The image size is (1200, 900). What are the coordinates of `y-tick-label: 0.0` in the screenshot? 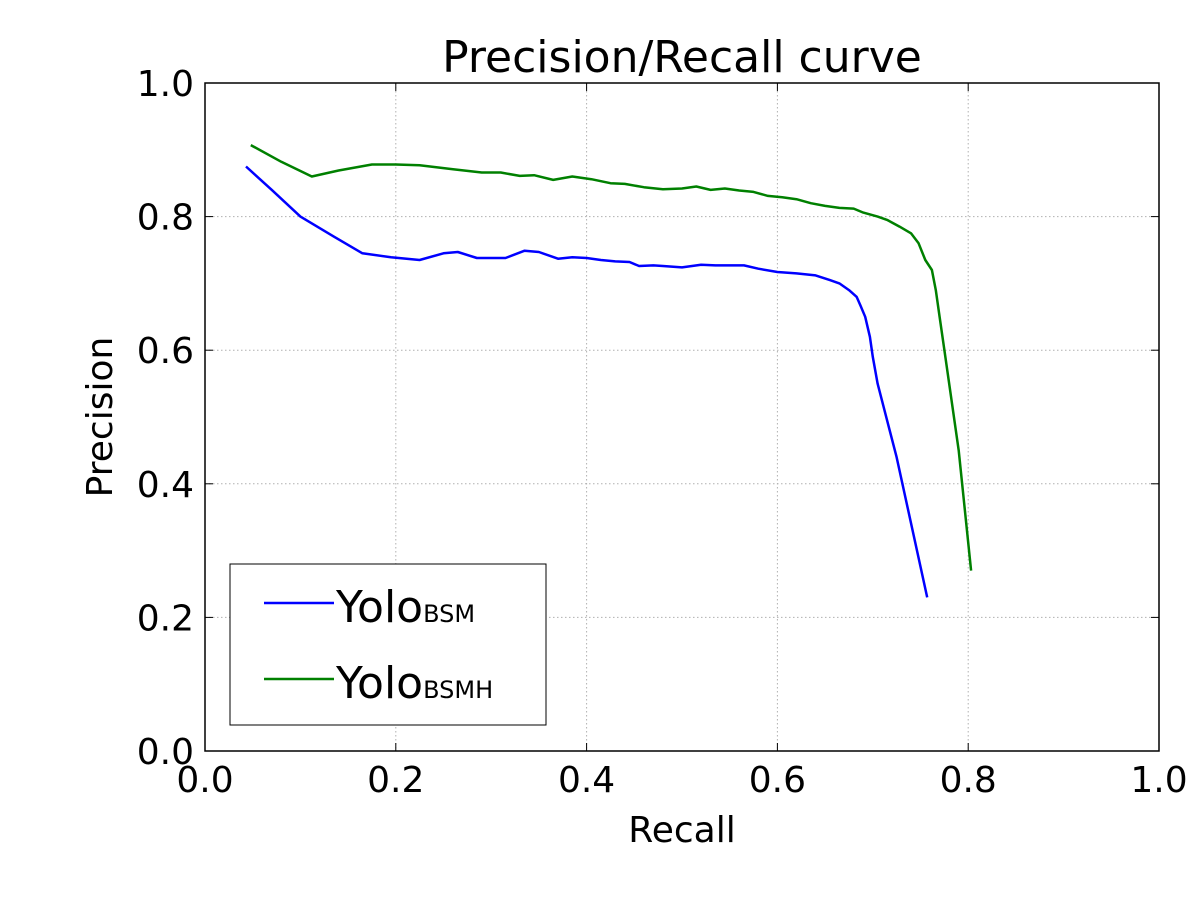 It's located at (165, 752).